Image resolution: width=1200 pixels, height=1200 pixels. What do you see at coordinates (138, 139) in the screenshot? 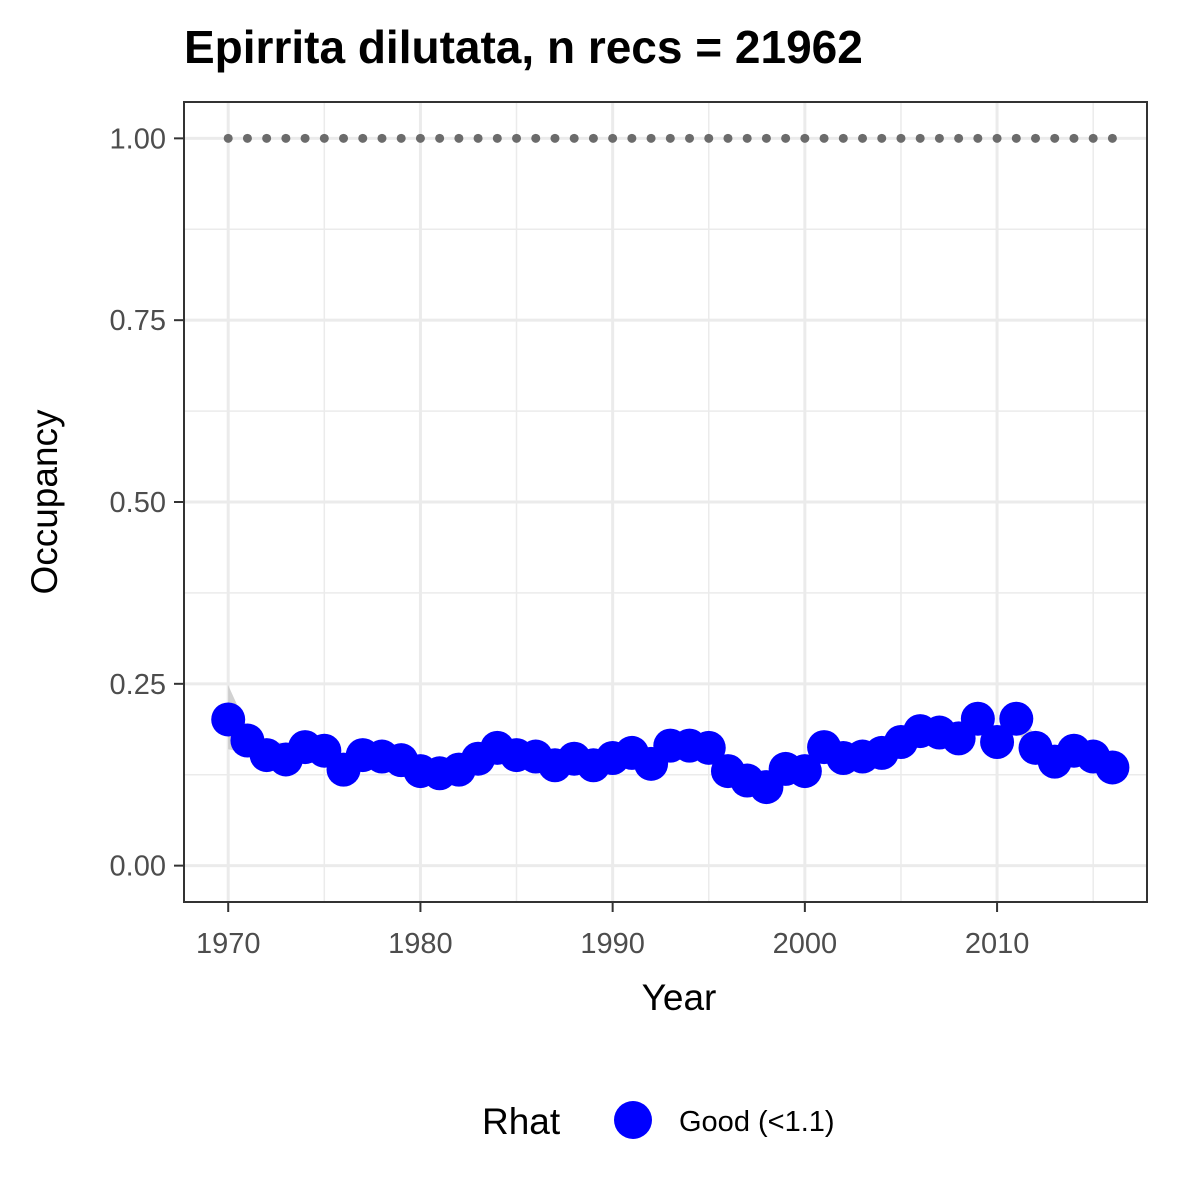
I see `y-tick-label: 1.00` at bounding box center [138, 139].